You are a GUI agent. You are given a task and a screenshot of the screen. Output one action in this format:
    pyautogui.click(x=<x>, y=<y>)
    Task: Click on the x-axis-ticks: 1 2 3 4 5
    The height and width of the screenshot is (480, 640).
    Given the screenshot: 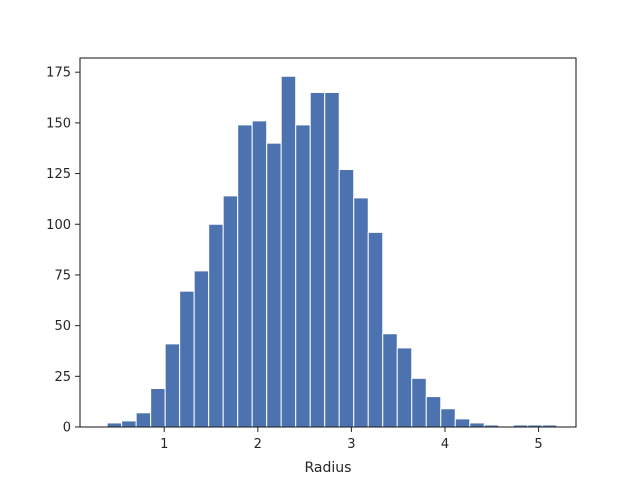 What is the action you would take?
    pyautogui.click(x=351, y=439)
    